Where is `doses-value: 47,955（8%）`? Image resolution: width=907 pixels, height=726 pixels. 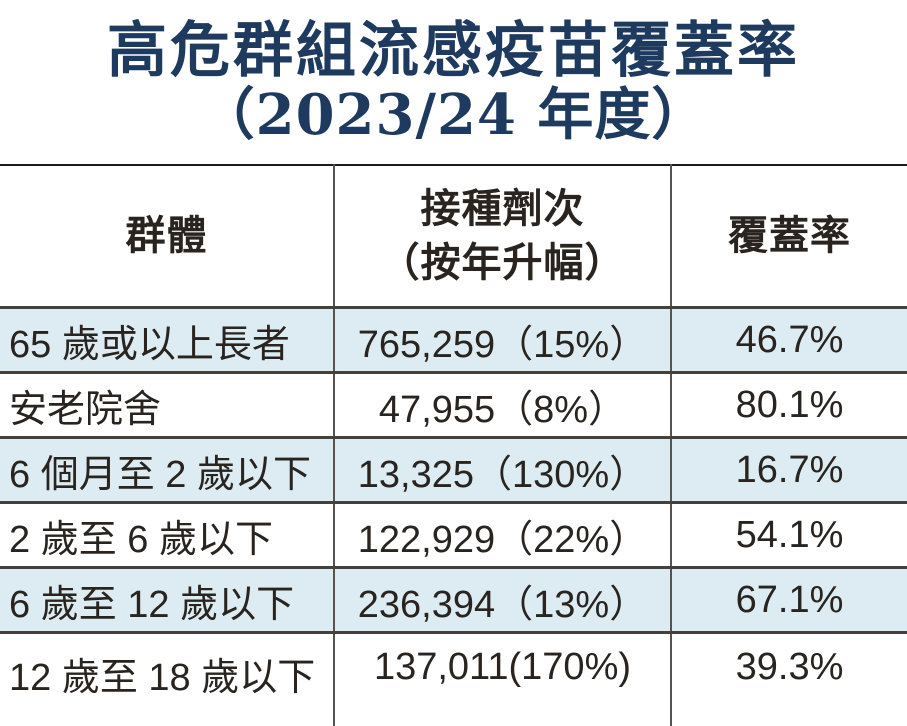 doses-value: 47,955（8%） is located at coordinates (502, 405).